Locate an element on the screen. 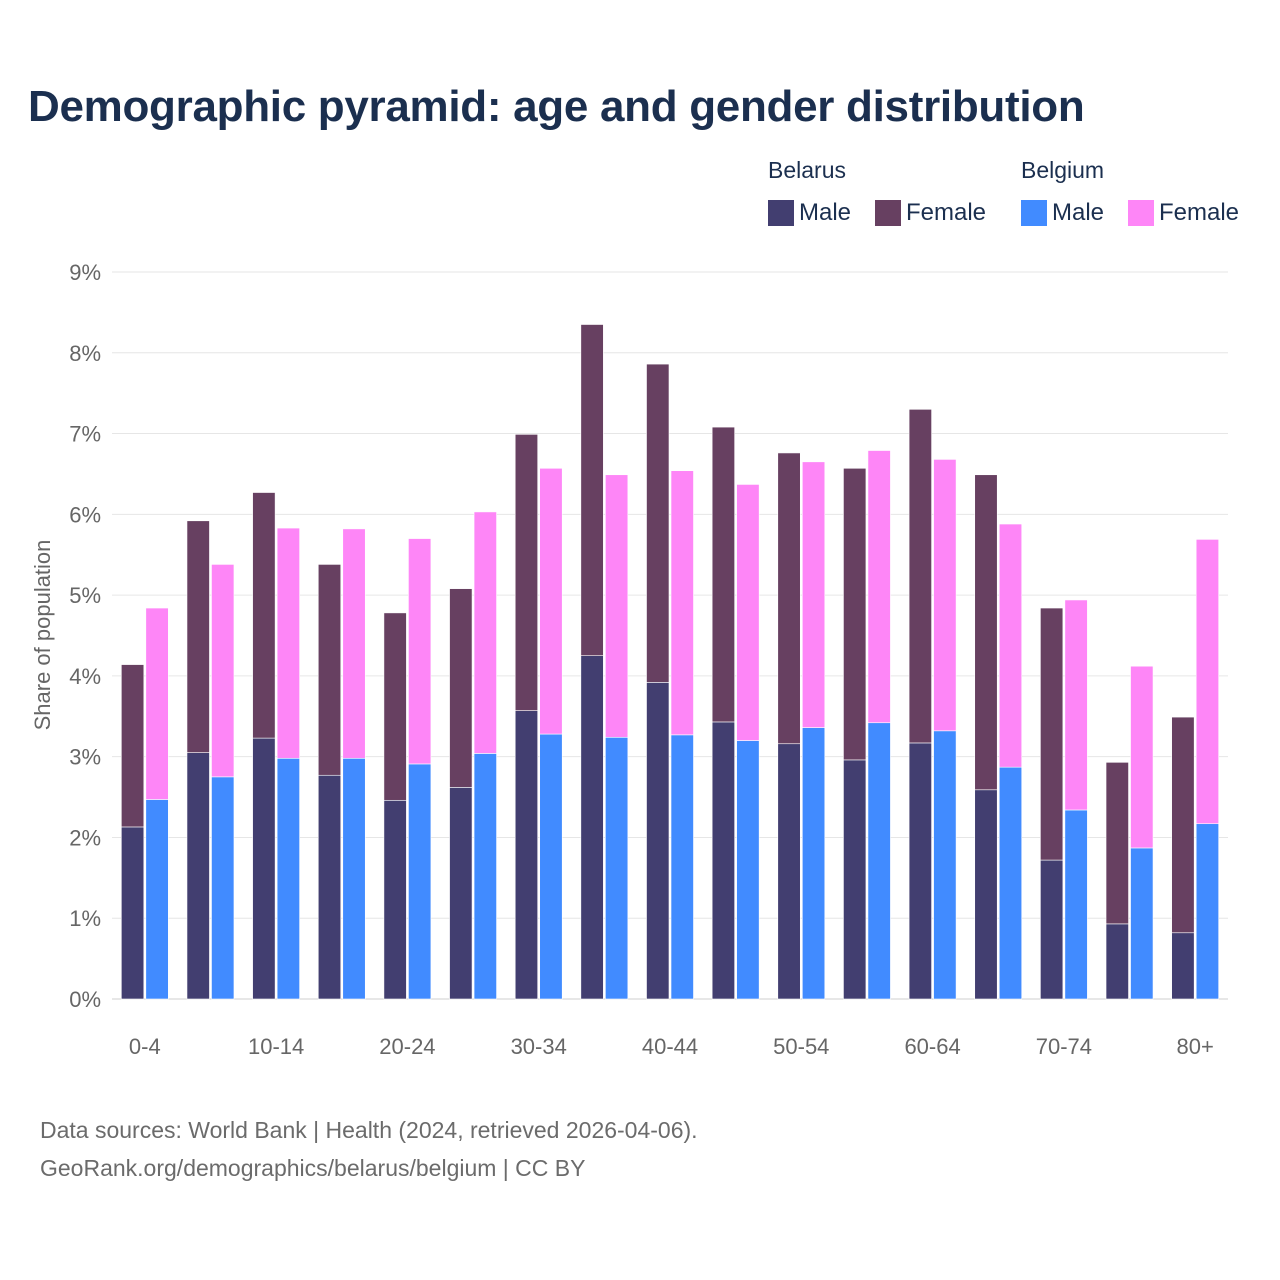 Image resolution: width=1280 pixels, height=1280 pixels. legend-label-belarus-female: Female is located at coordinates (946, 212).